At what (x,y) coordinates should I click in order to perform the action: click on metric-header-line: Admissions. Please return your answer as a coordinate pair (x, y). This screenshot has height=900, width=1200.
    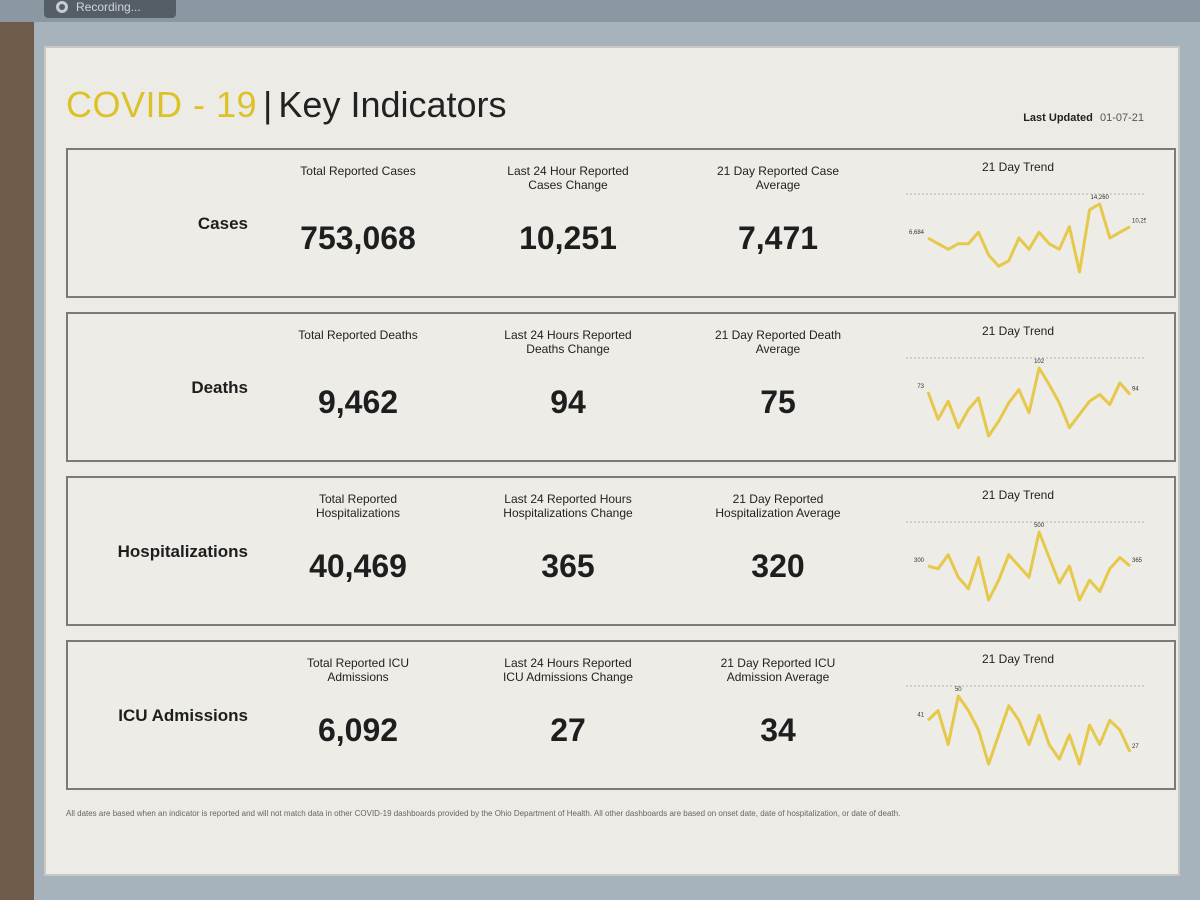
    Looking at the image, I should click on (358, 677).